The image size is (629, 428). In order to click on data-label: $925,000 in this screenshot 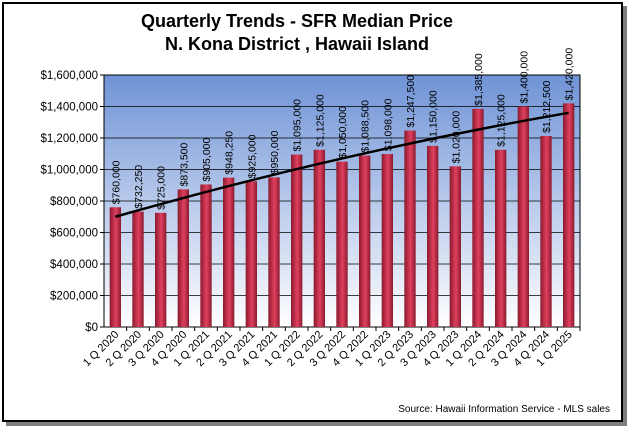, I will do `click(252, 156)`.